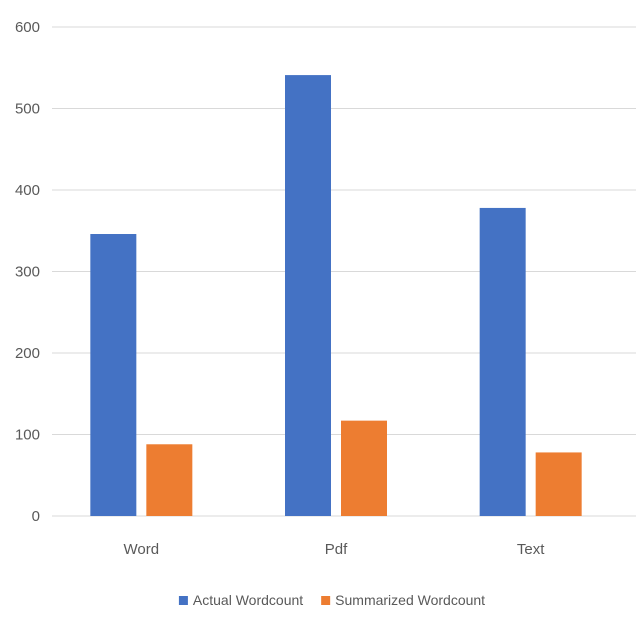 This screenshot has width=641, height=624. I want to click on x-axis-categories: Word Pdf Text, so click(335, 549).